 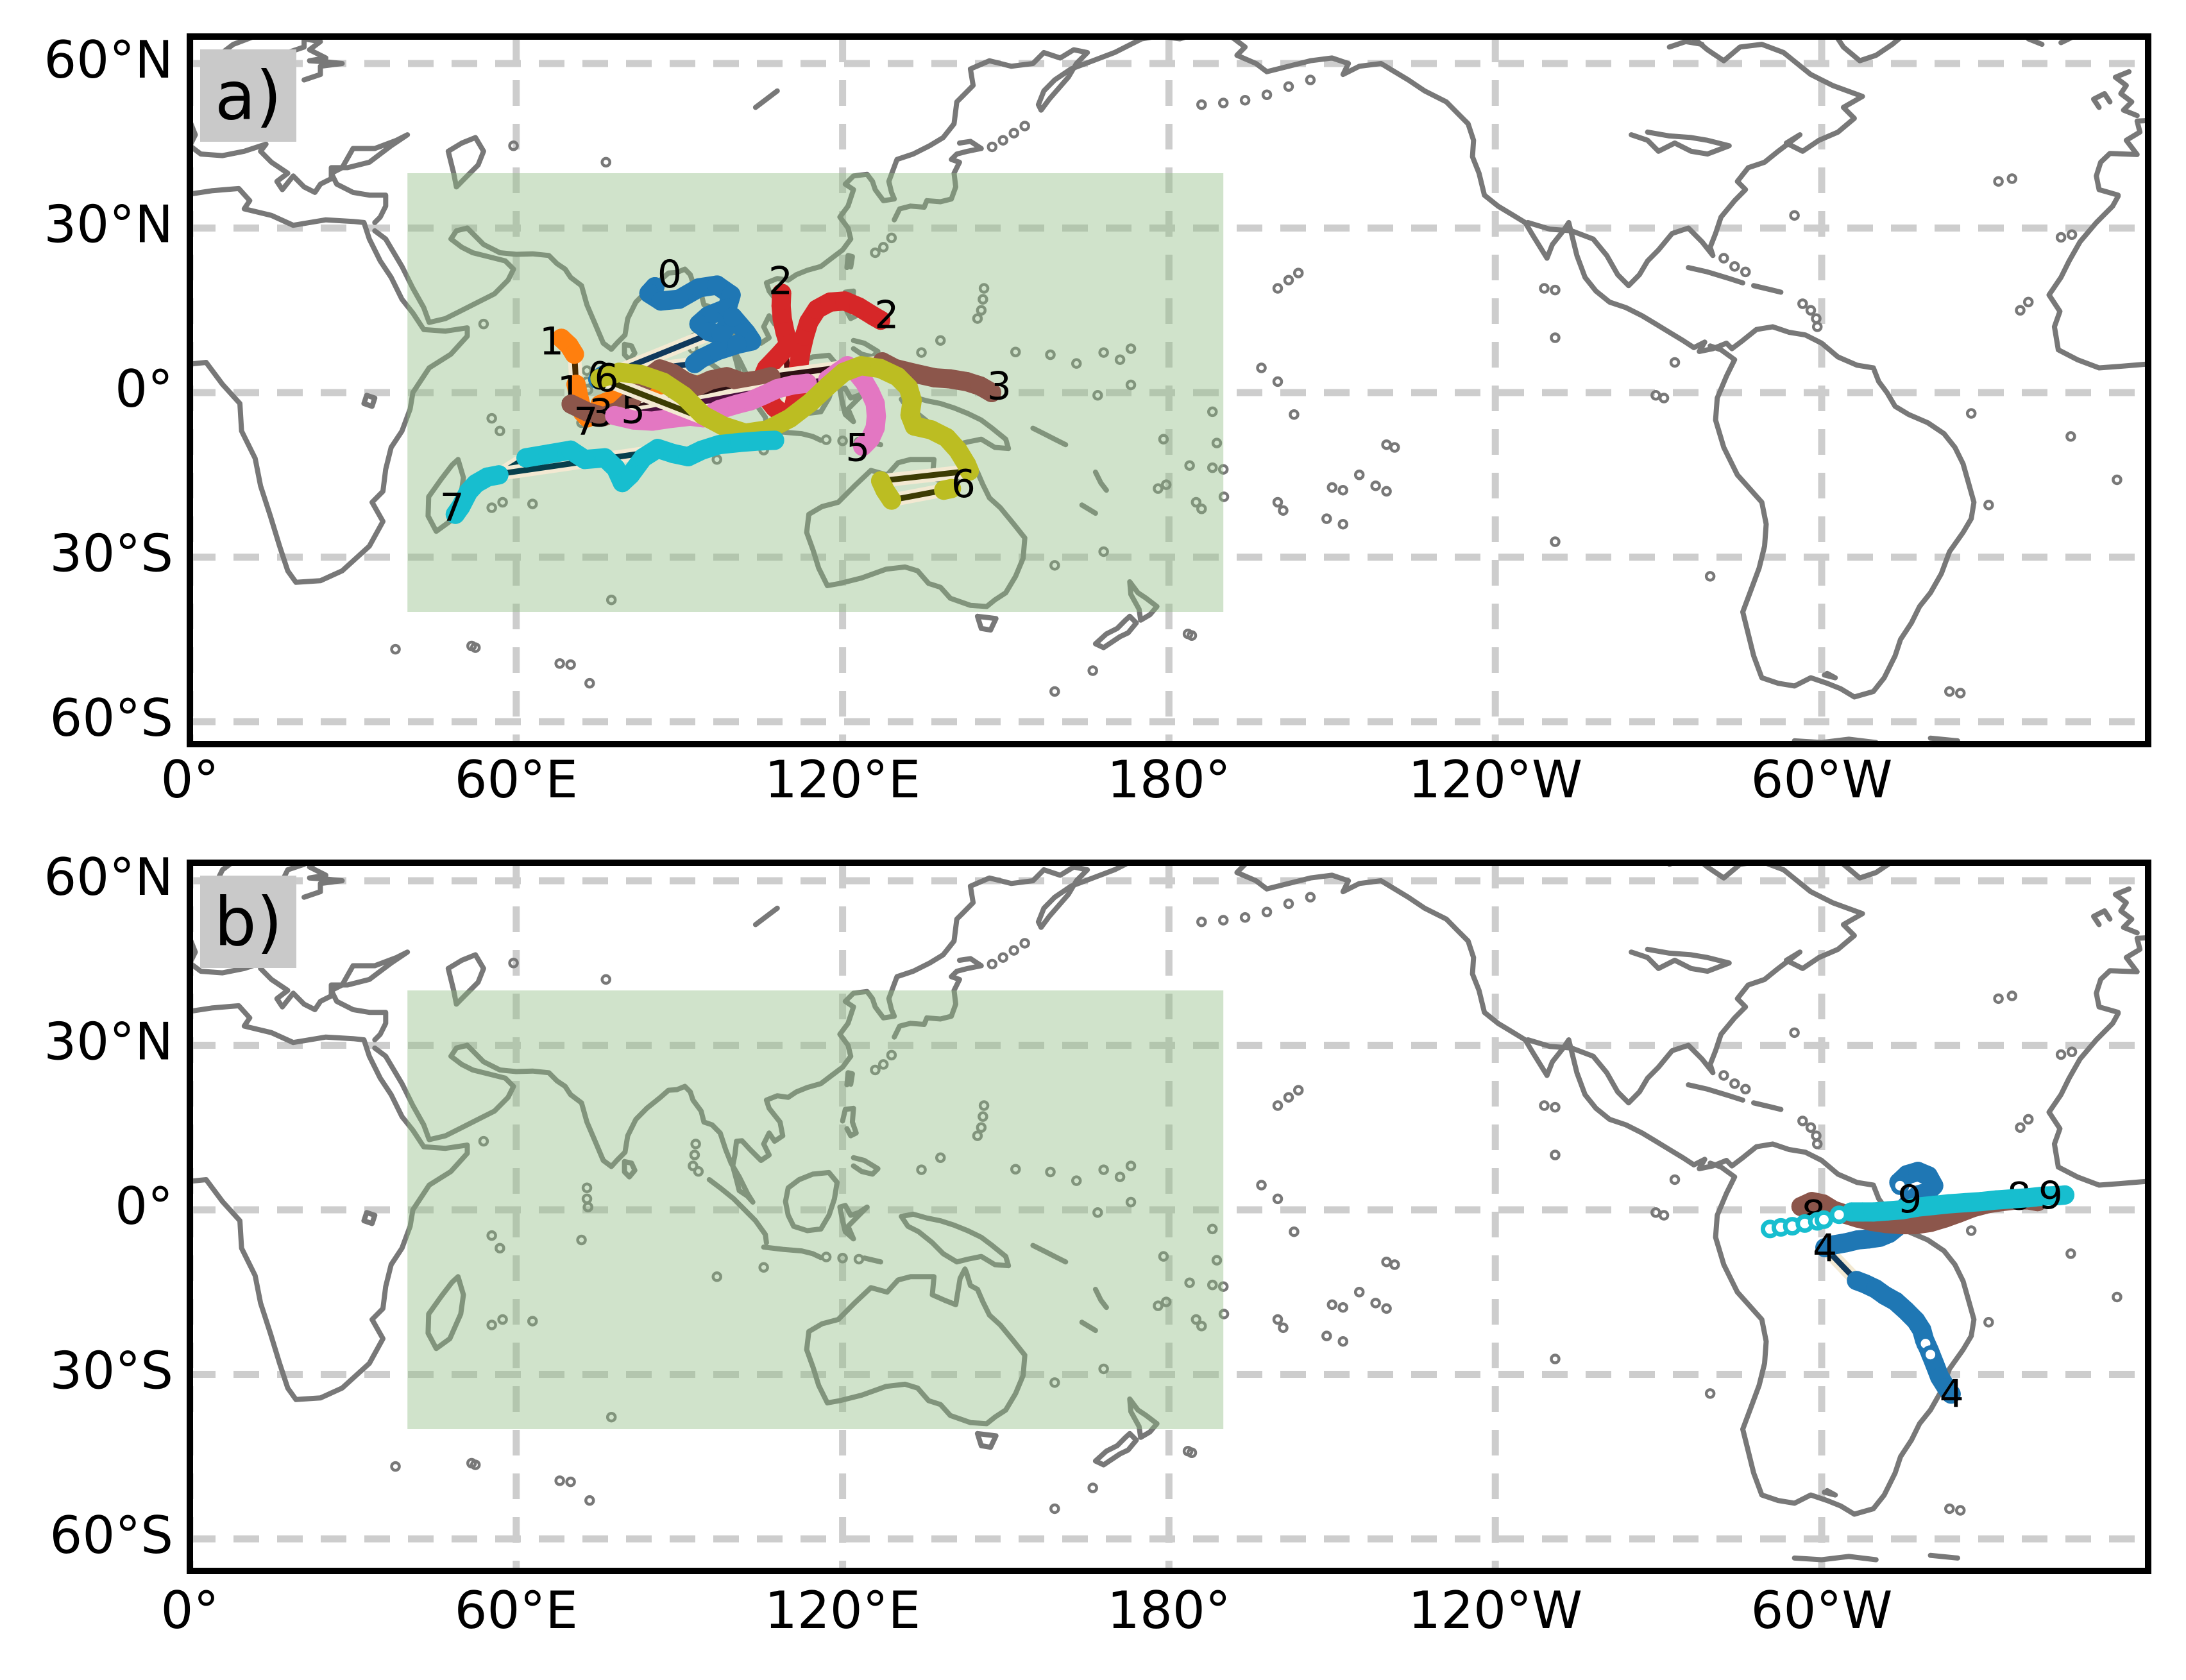 What do you see at coordinates (669, 274) in the screenshot?
I see `track-0-number-label: 0` at bounding box center [669, 274].